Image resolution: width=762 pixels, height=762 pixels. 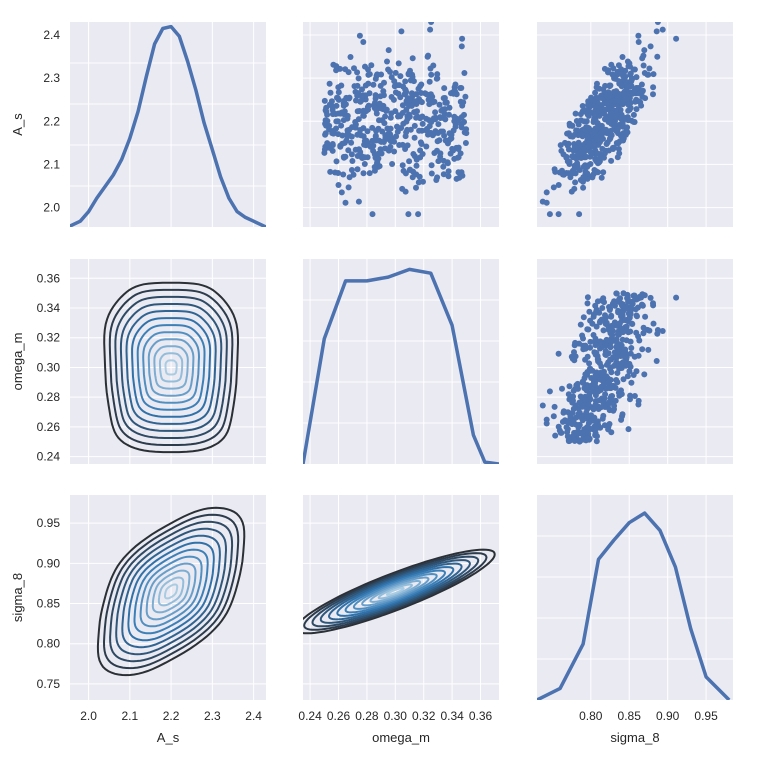 What do you see at coordinates (668, 716) in the screenshot?
I see `x-tick-label: 0.90` at bounding box center [668, 716].